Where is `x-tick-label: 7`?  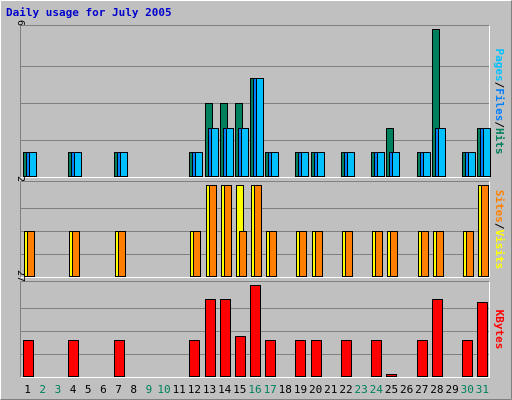
x-tick-label: 7 is located at coordinates (118, 389).